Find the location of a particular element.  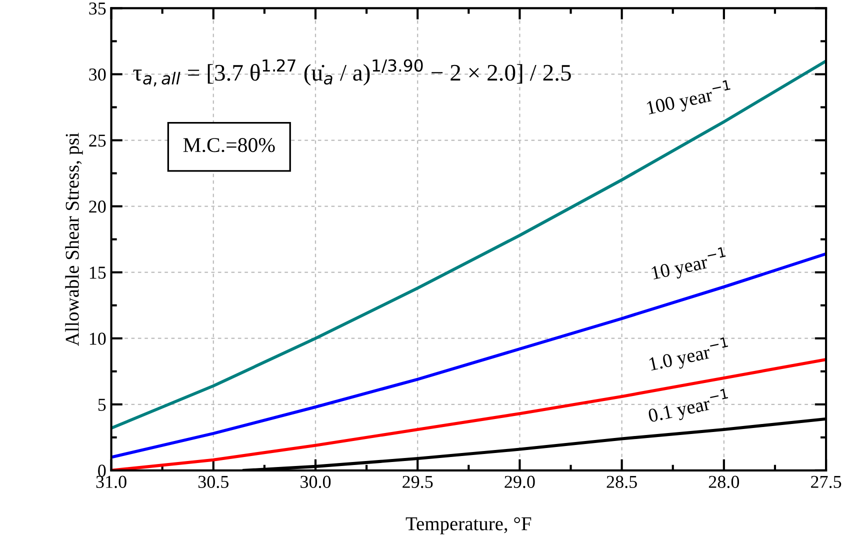

x-tick-label: 29.5 is located at coordinates (417, 482).